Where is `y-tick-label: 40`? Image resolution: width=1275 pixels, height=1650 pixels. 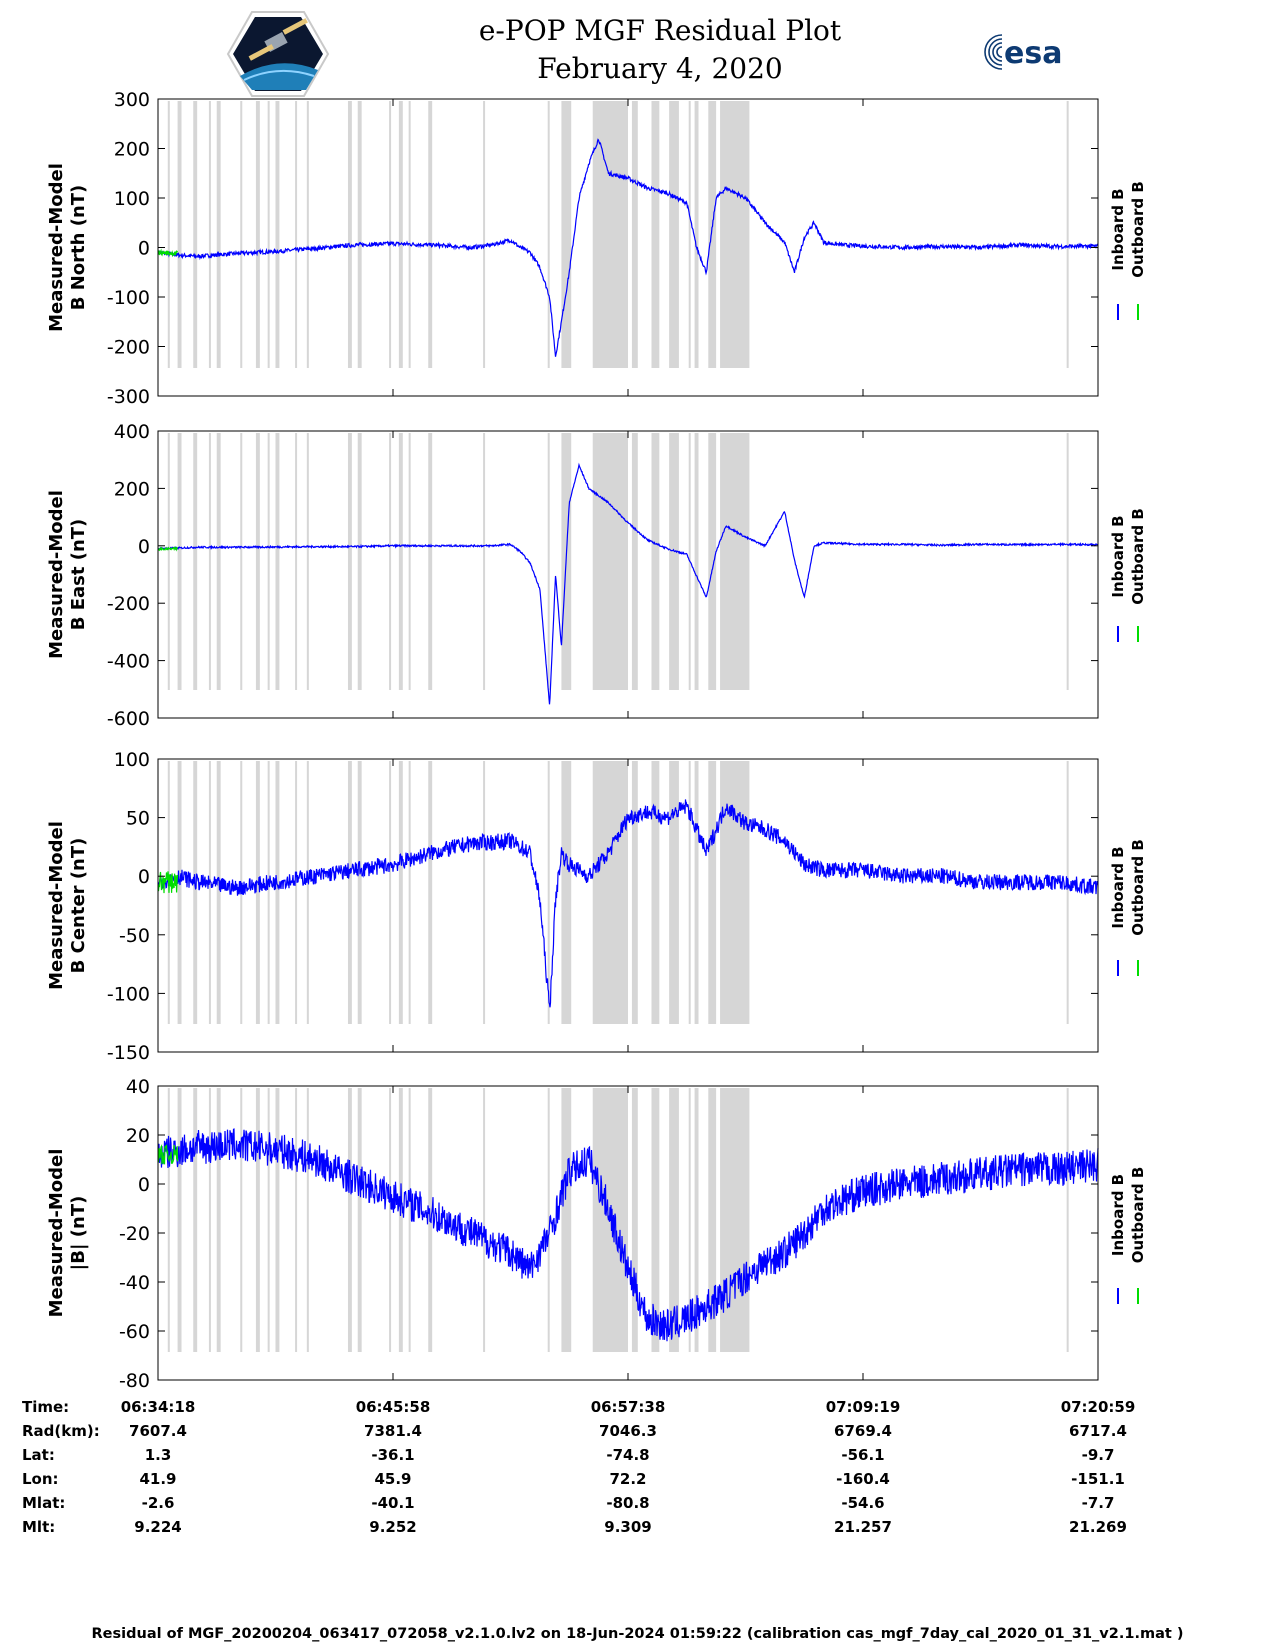 y-tick-label: 40 is located at coordinates (138, 1087).